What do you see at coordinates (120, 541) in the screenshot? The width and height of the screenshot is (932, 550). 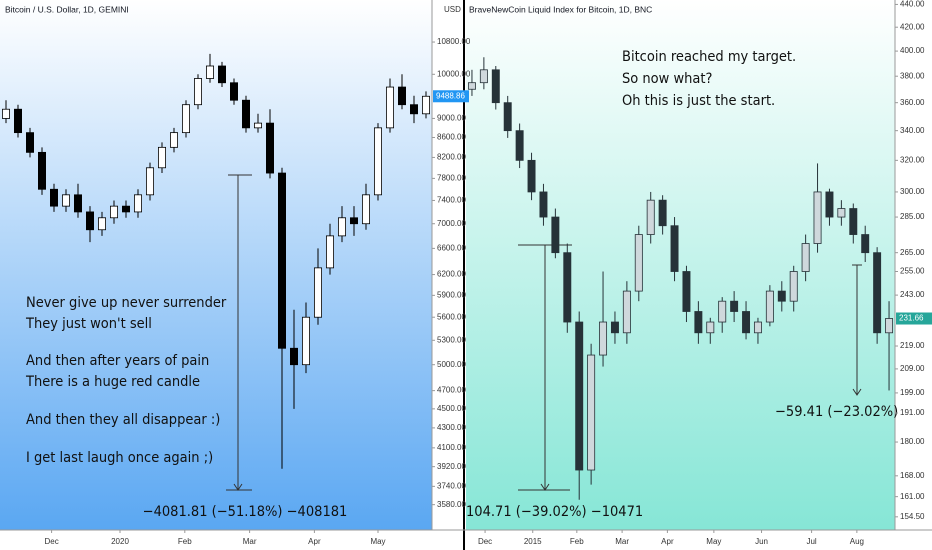 I see `x-tick-label: 2020` at bounding box center [120, 541].